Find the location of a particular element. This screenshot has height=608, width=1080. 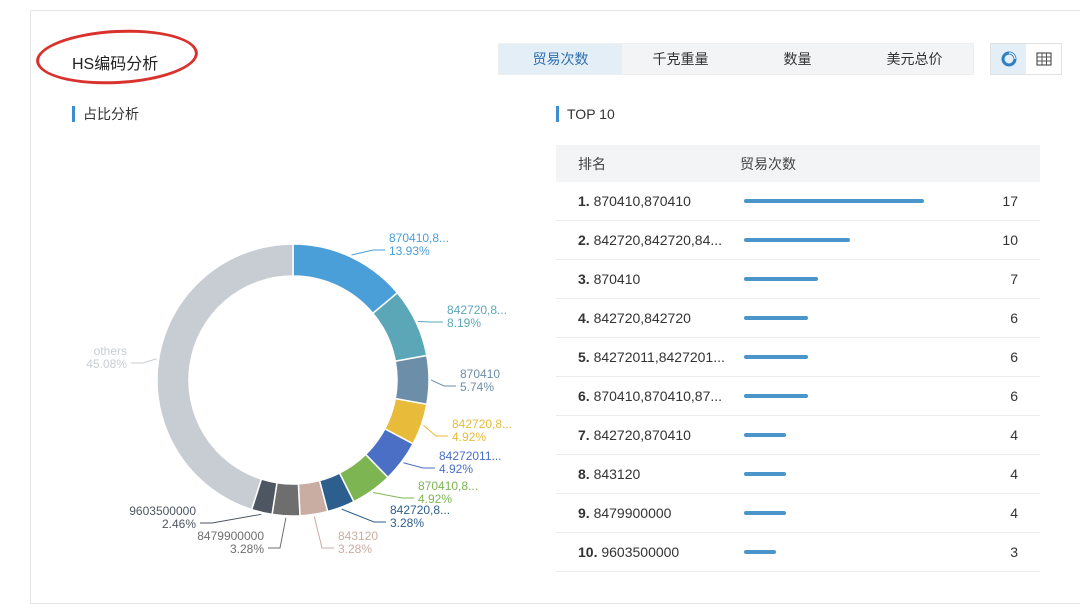

top10-heading: TOP 10 is located at coordinates (585, 114).